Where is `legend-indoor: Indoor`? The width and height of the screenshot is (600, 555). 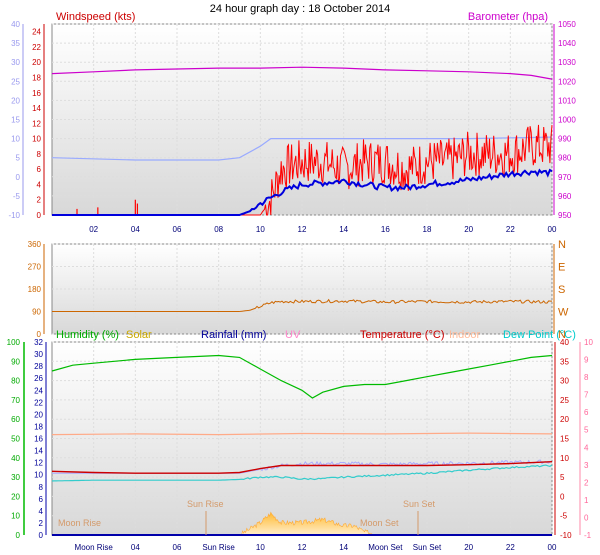 legend-indoor: Indoor is located at coordinates (465, 335).